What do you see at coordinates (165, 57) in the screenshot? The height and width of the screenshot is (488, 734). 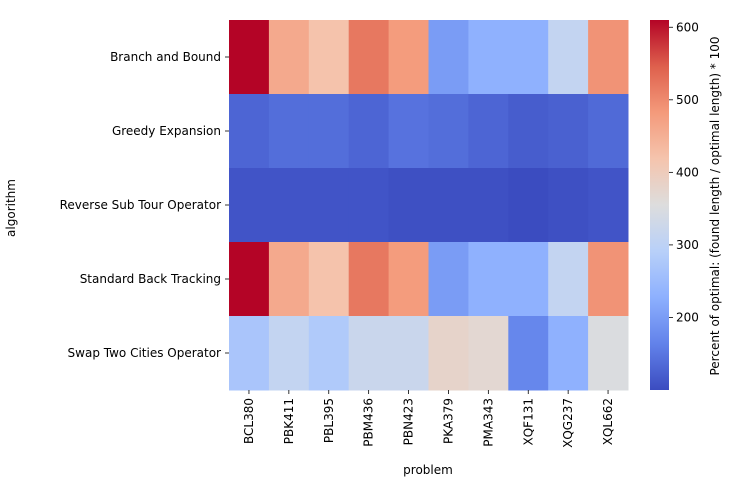 I see `y-tick-label: Branch and Bound` at bounding box center [165, 57].